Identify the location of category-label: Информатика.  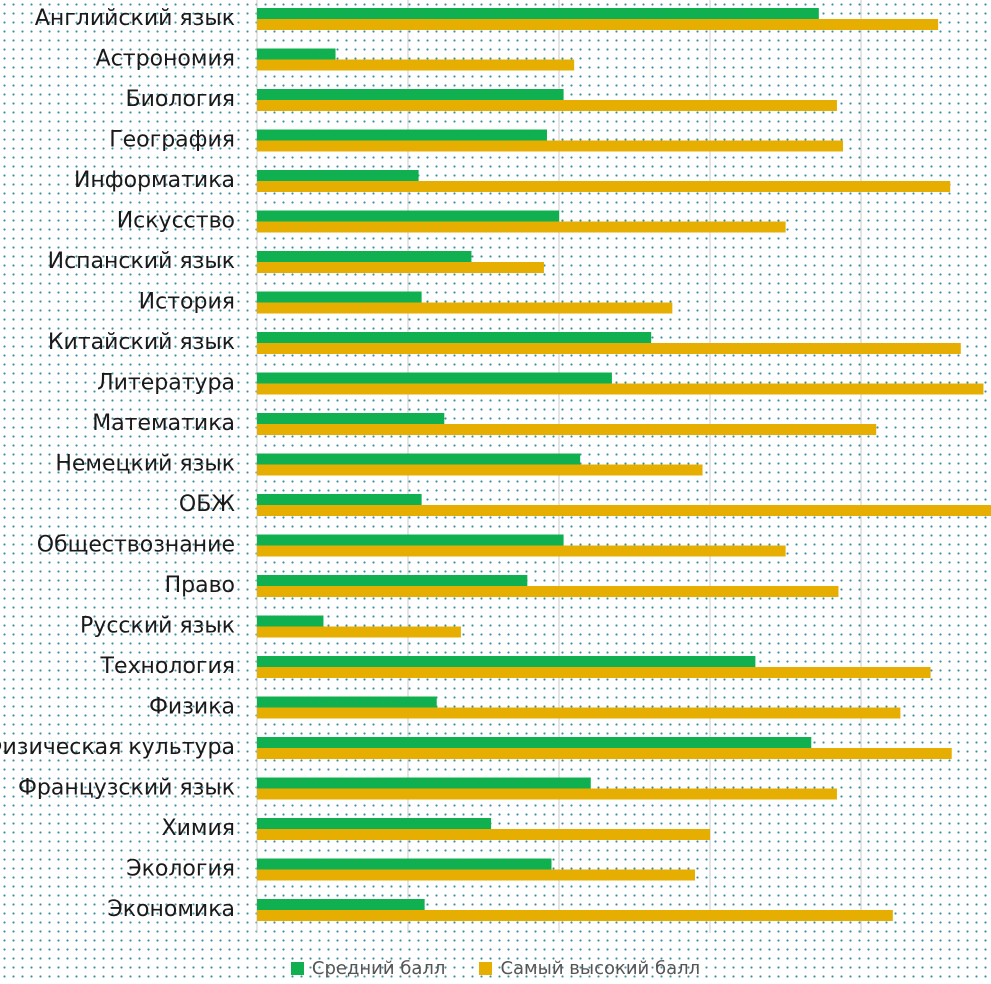
(154, 180).